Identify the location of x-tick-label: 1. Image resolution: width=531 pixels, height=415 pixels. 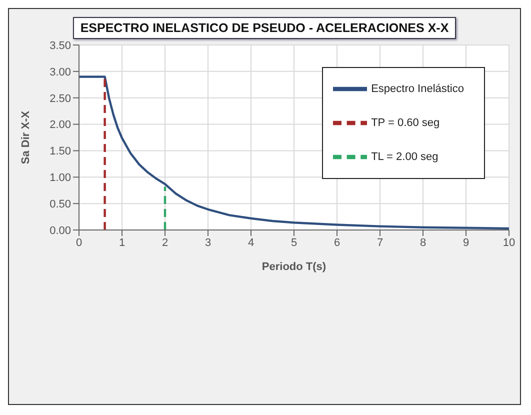
(122, 242).